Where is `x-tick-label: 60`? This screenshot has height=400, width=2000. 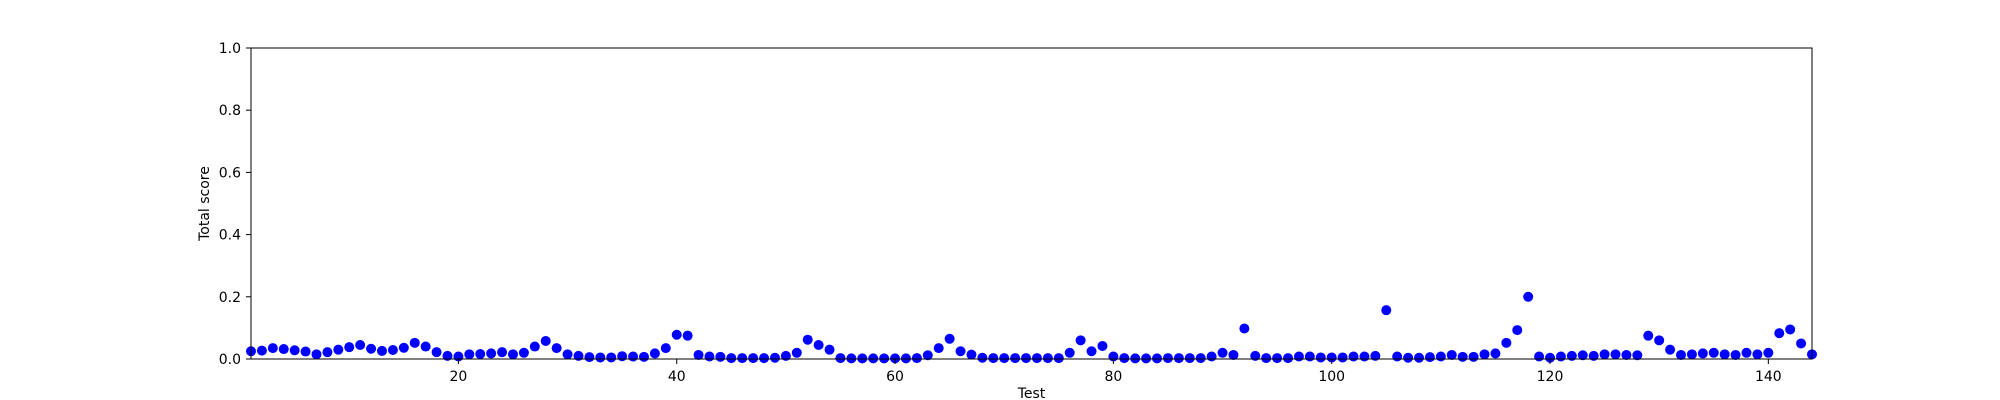 x-tick-label: 60 is located at coordinates (895, 377).